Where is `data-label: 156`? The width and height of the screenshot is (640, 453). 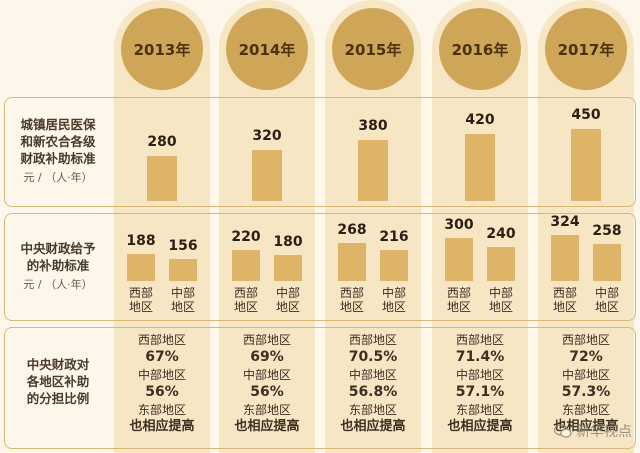 data-label: 156 is located at coordinates (183, 245).